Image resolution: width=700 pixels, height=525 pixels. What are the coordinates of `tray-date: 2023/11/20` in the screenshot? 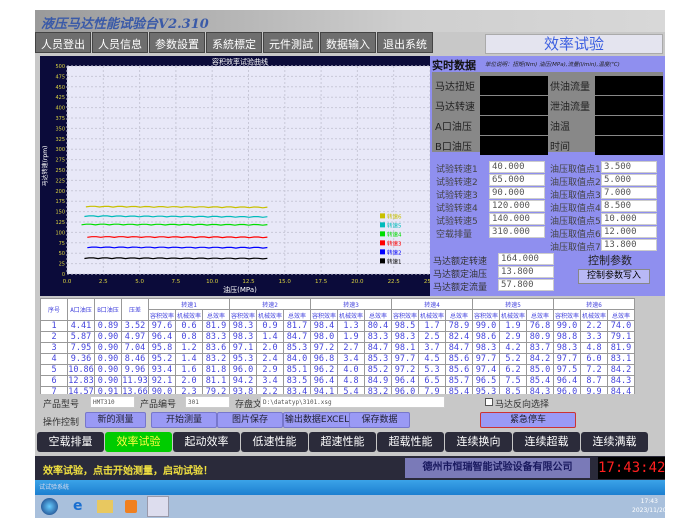 It's located at (649, 510).